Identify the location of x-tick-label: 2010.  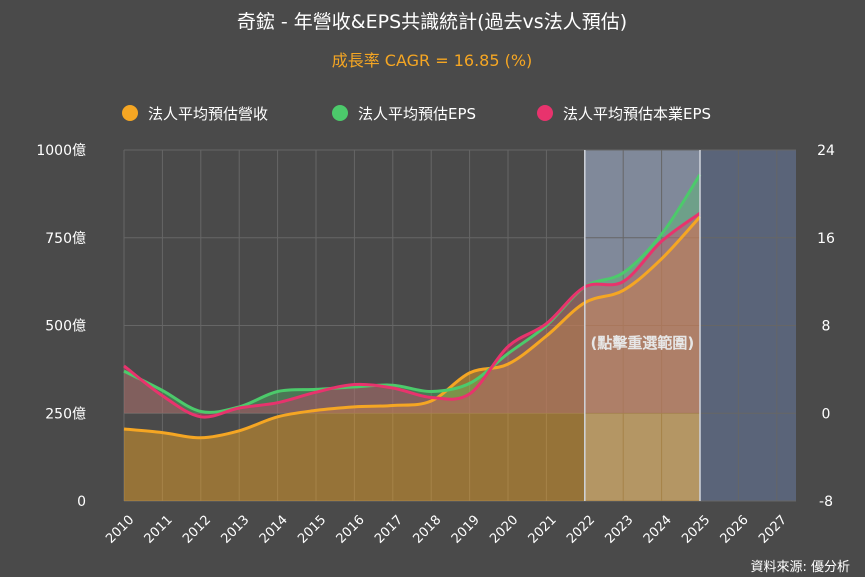
(120, 530).